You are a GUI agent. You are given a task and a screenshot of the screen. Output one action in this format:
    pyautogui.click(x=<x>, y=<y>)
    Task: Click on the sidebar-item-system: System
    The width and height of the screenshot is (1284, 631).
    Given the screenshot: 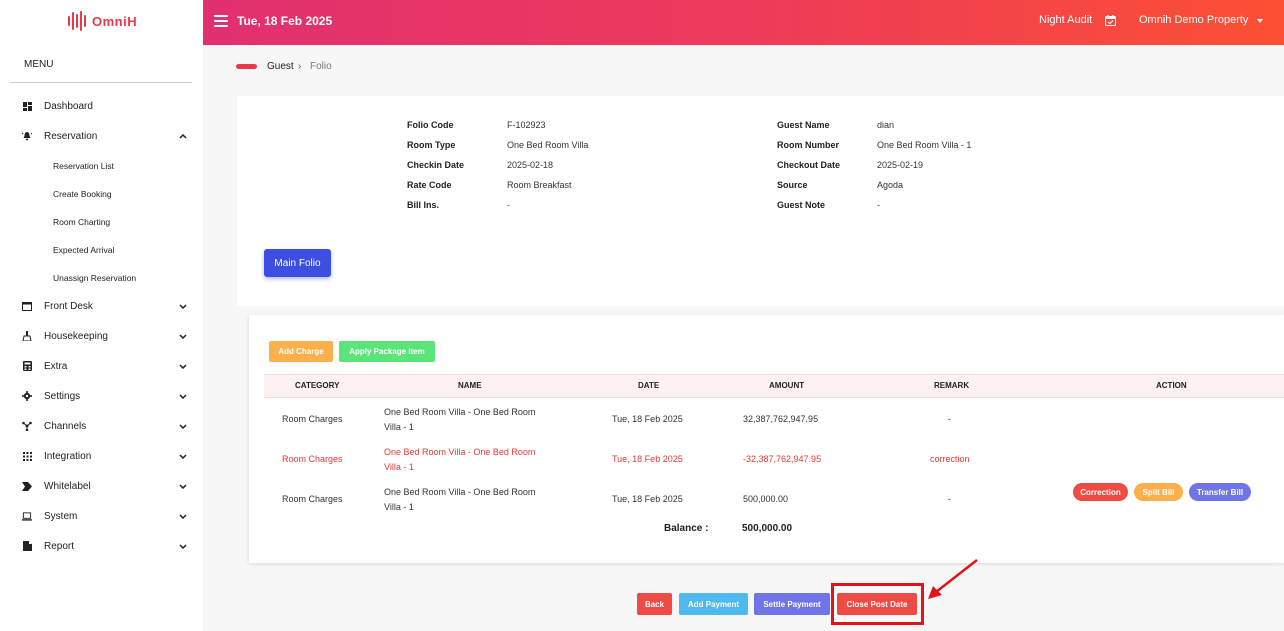 What is the action you would take?
    pyautogui.click(x=101, y=516)
    